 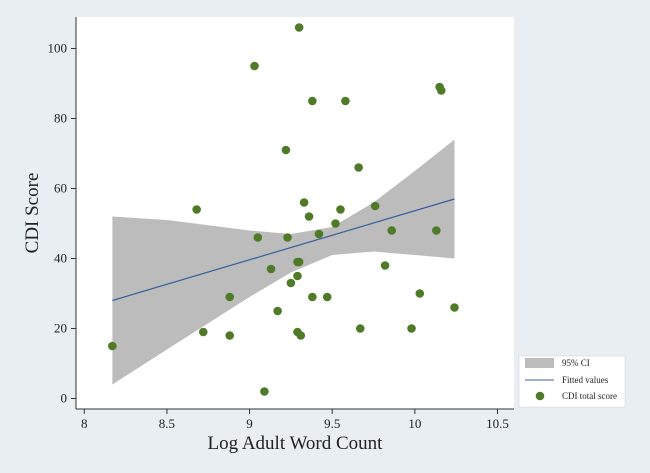 What do you see at coordinates (60, 328) in the screenshot?
I see `y-tick-label: 20` at bounding box center [60, 328].